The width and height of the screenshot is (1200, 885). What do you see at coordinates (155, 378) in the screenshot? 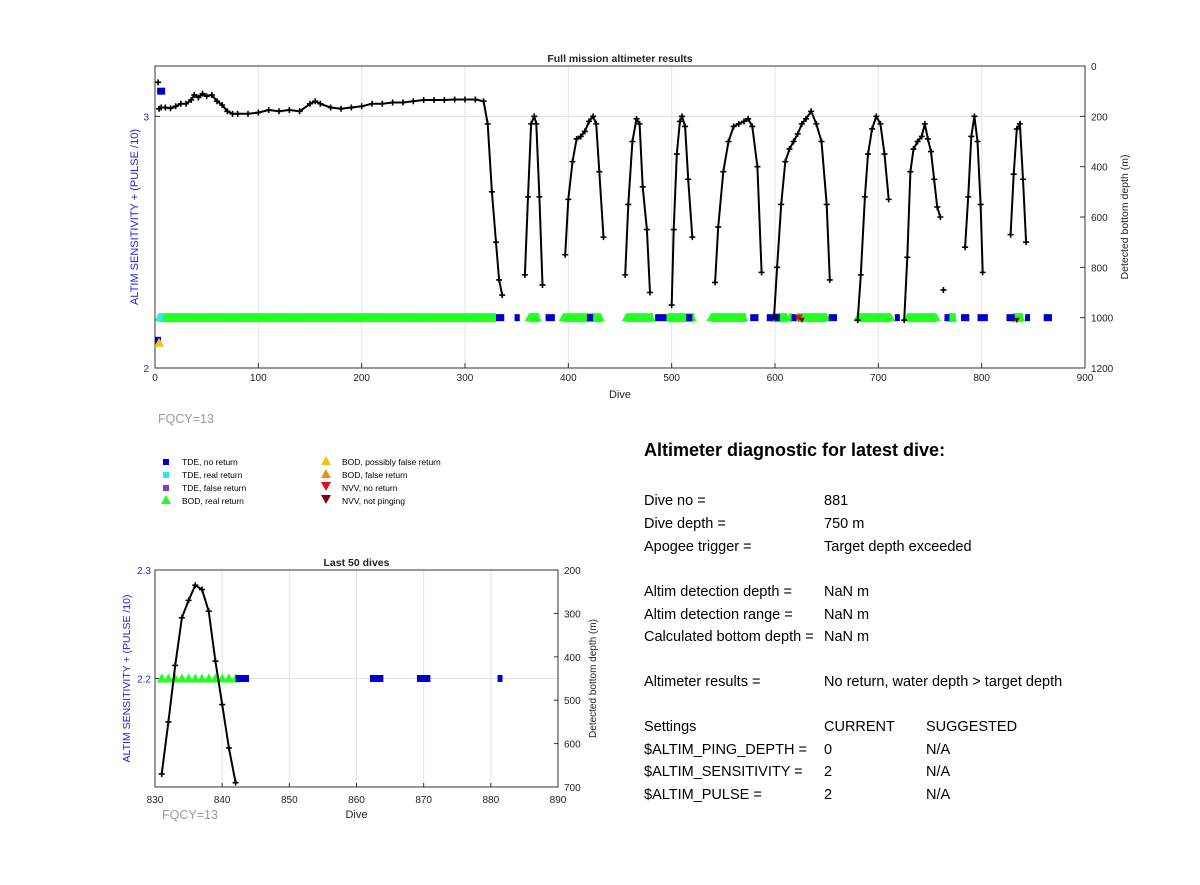
I see `x-tick-label: 0` at bounding box center [155, 378].